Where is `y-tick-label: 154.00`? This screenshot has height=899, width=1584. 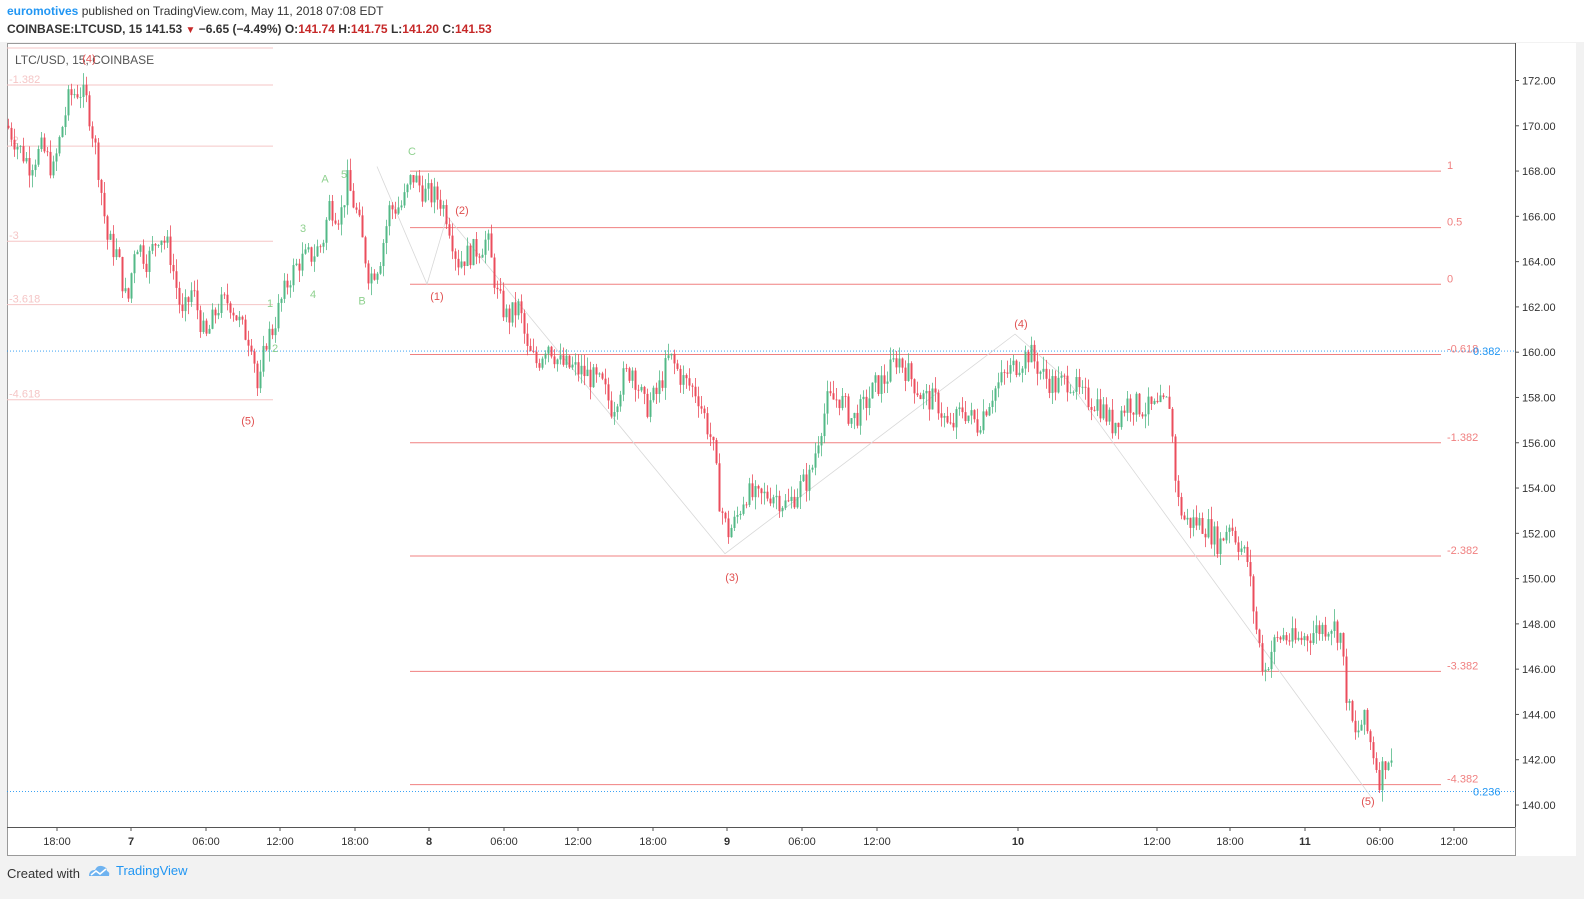
y-tick-label: 154.00 is located at coordinates (1539, 489).